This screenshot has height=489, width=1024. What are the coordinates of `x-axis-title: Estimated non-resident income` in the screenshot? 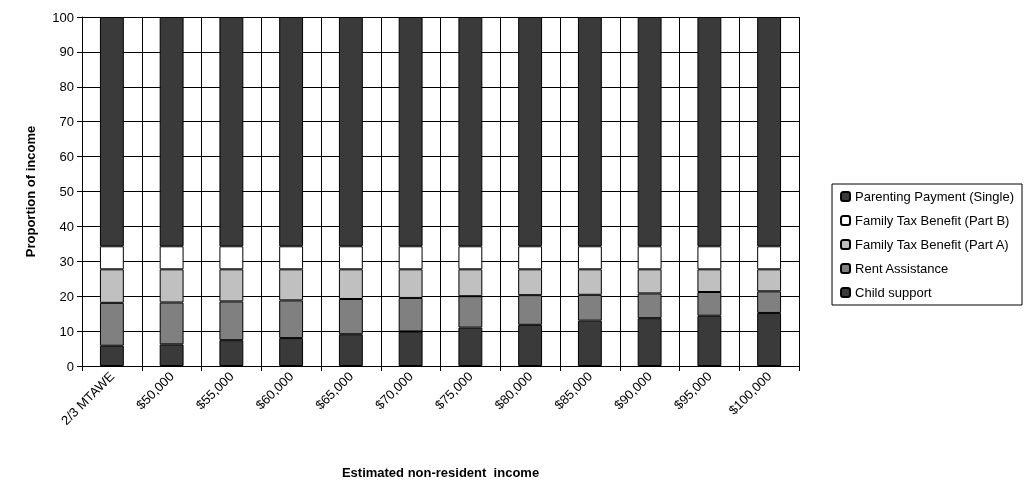 It's located at (440, 472).